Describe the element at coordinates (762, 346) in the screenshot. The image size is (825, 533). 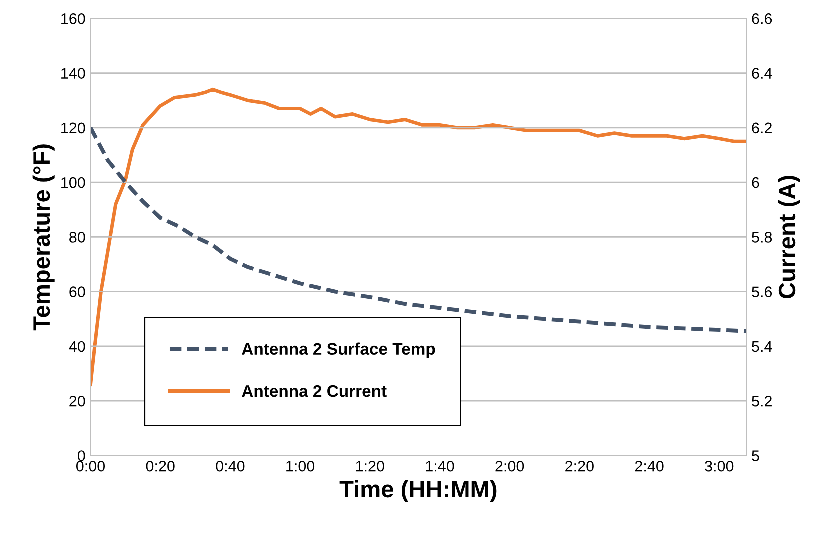
I see `y2-tick-label: 5.4` at that location.